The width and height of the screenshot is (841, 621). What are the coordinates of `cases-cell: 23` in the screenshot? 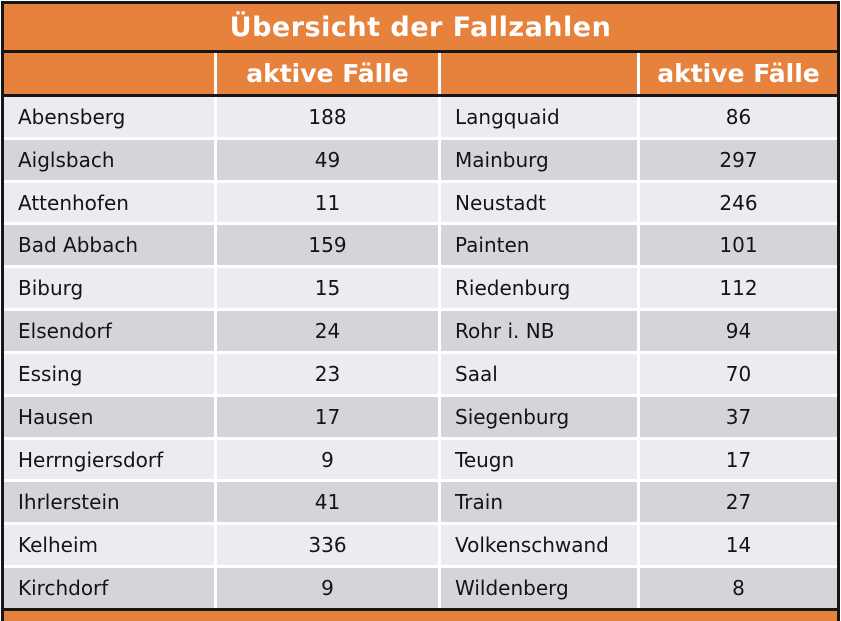 It's located at (327, 373).